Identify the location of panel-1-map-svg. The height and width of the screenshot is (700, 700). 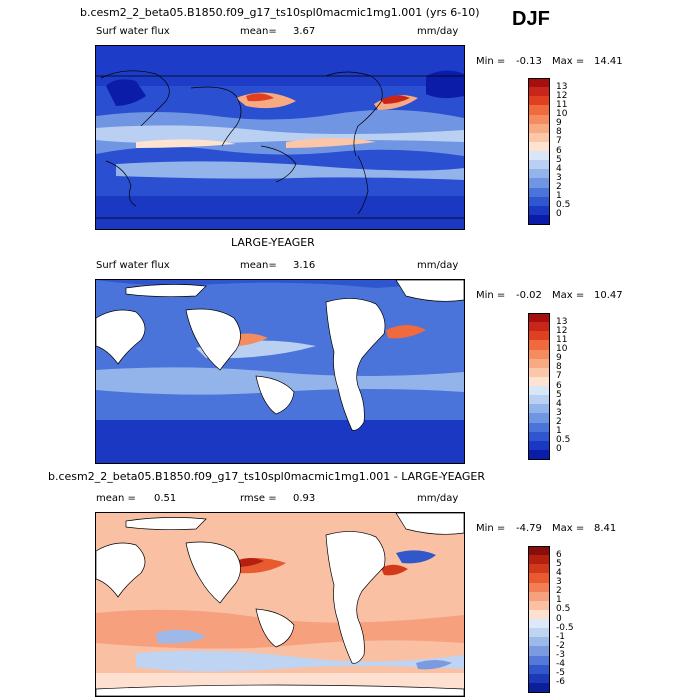
(280, 137).